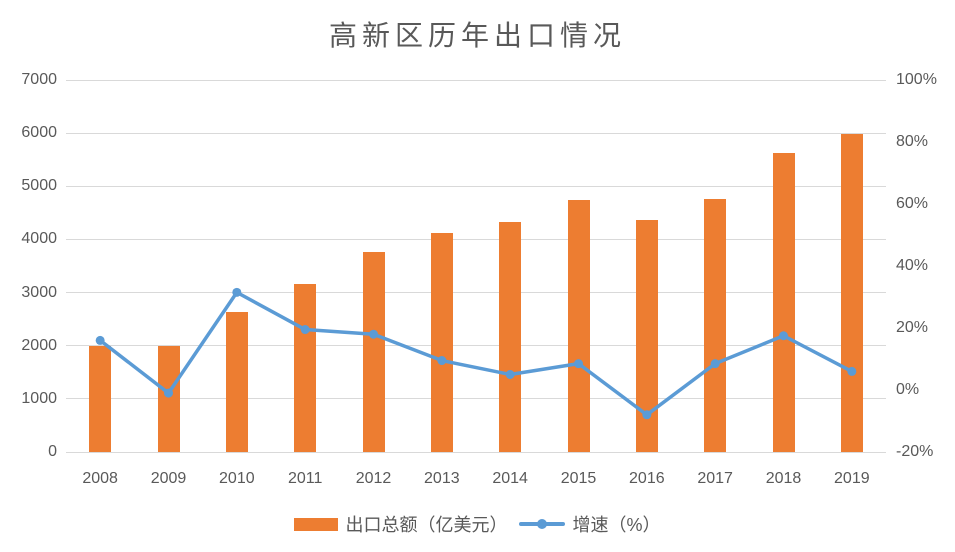 The height and width of the screenshot is (552, 955). I want to click on line-series-marker-icon, so click(542, 524).